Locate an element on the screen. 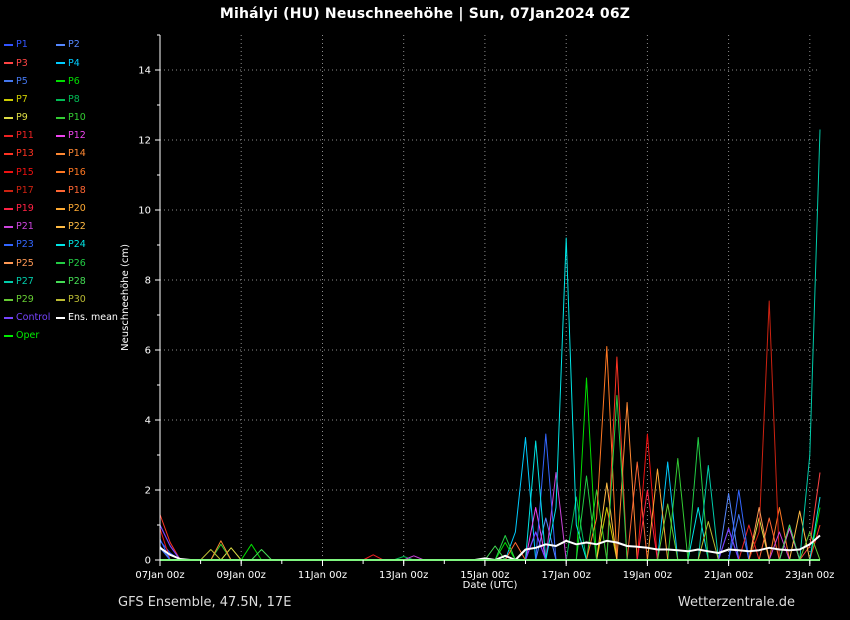 Image resolution: width=850 pixels, height=620 pixels. legend-item-P29: P29 is located at coordinates (30, 300).